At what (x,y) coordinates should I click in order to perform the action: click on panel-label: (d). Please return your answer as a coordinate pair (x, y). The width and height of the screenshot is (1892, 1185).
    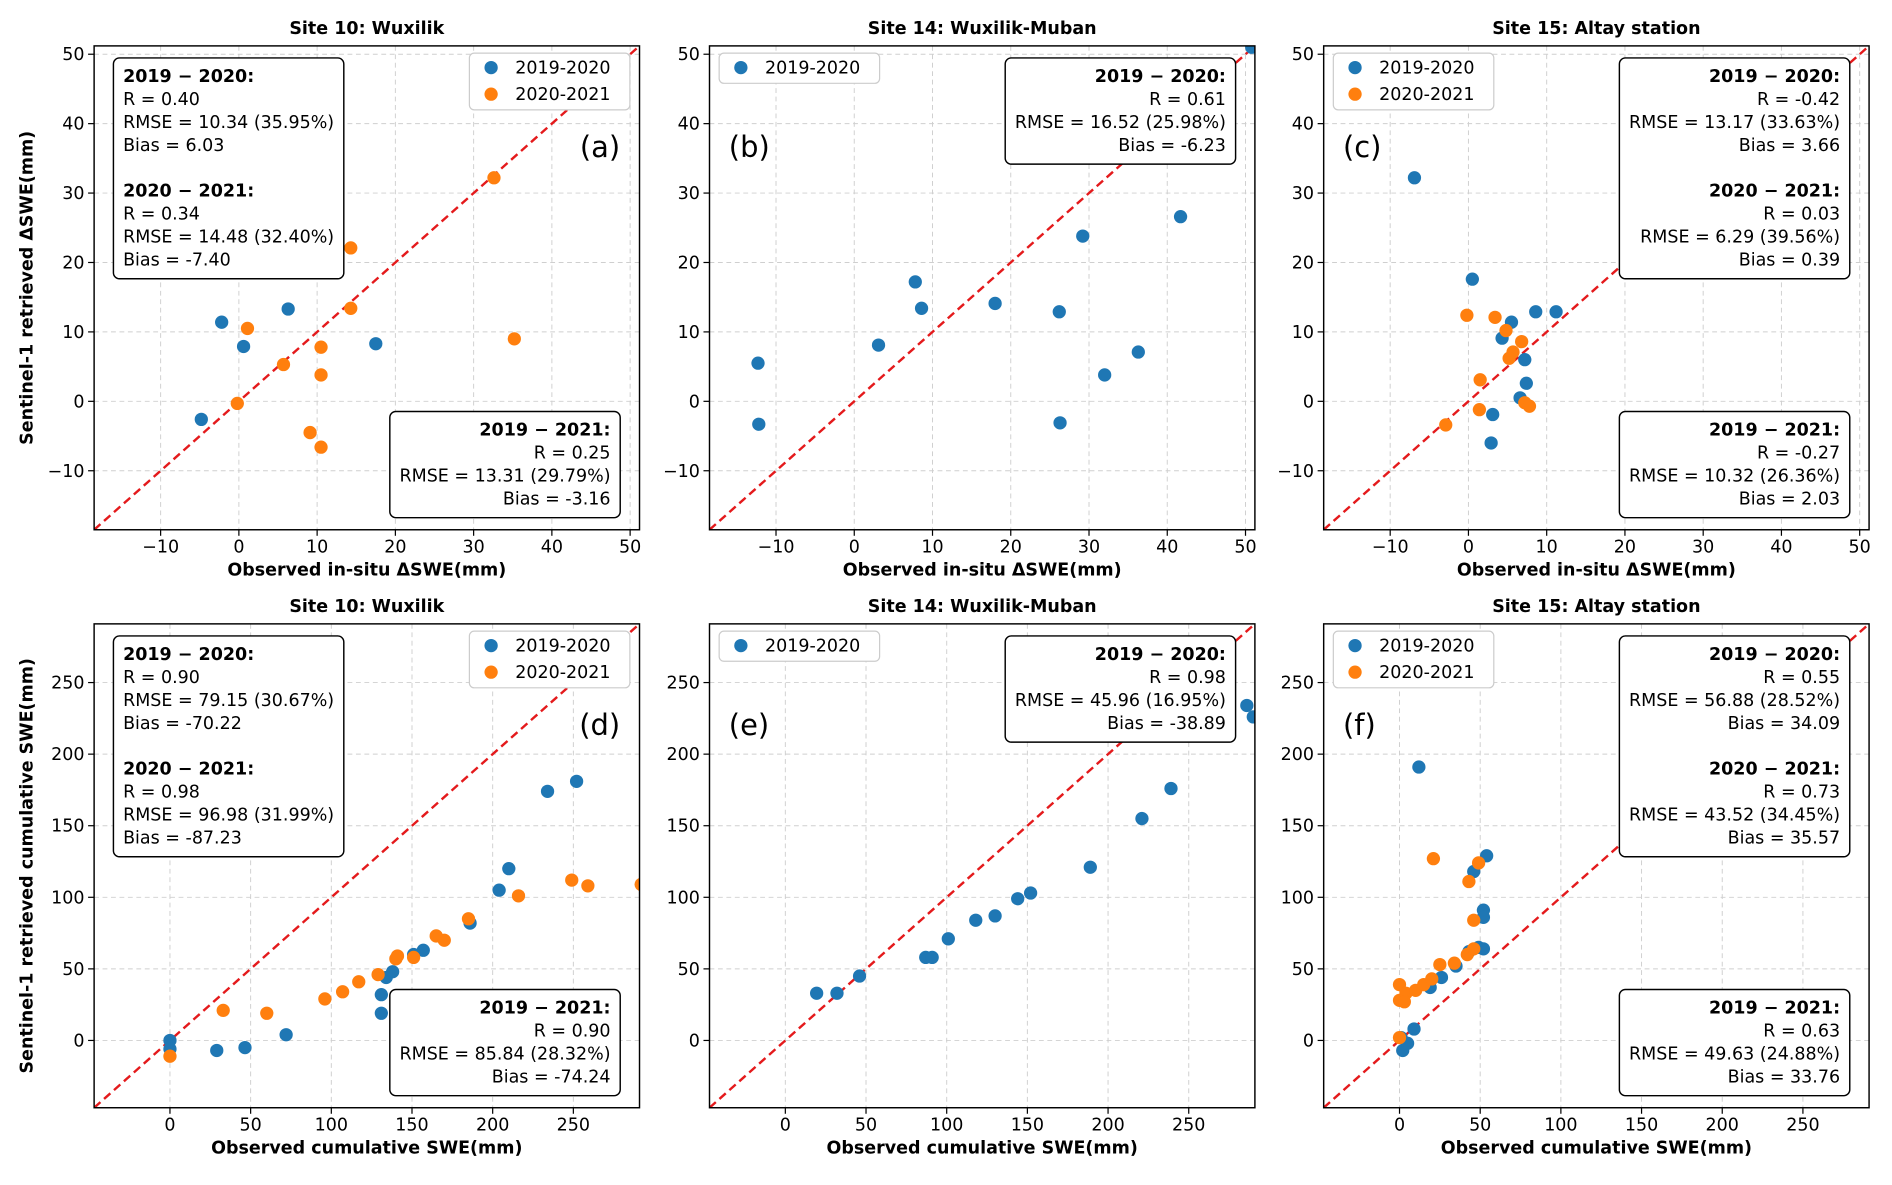
    Looking at the image, I should click on (599, 725).